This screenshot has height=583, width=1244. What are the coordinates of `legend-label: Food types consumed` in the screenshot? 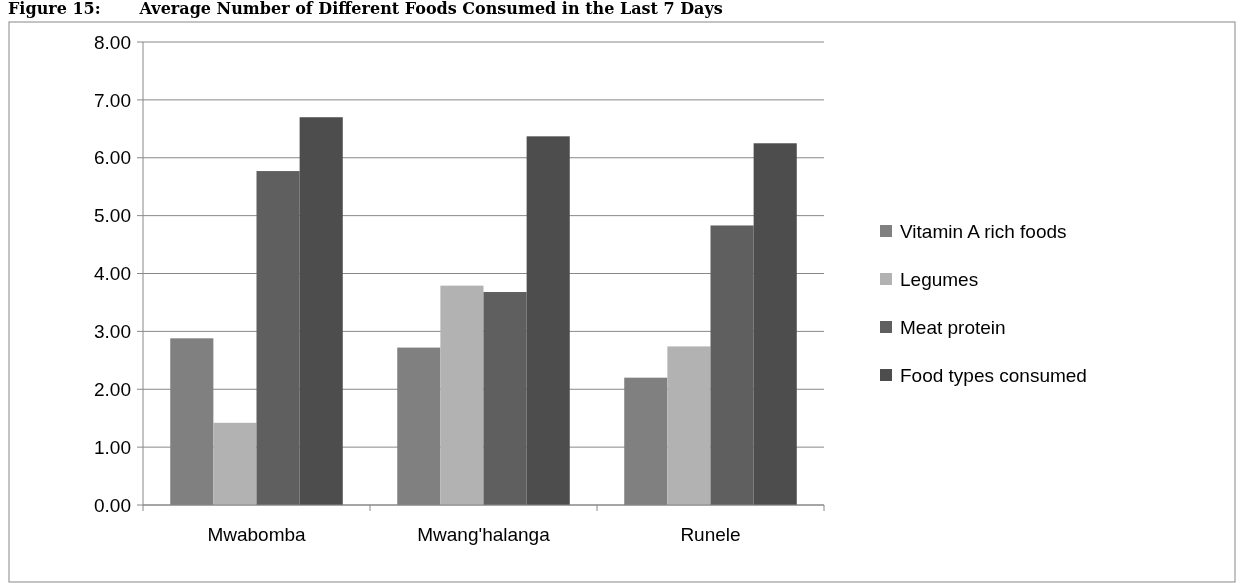 It's located at (993, 375).